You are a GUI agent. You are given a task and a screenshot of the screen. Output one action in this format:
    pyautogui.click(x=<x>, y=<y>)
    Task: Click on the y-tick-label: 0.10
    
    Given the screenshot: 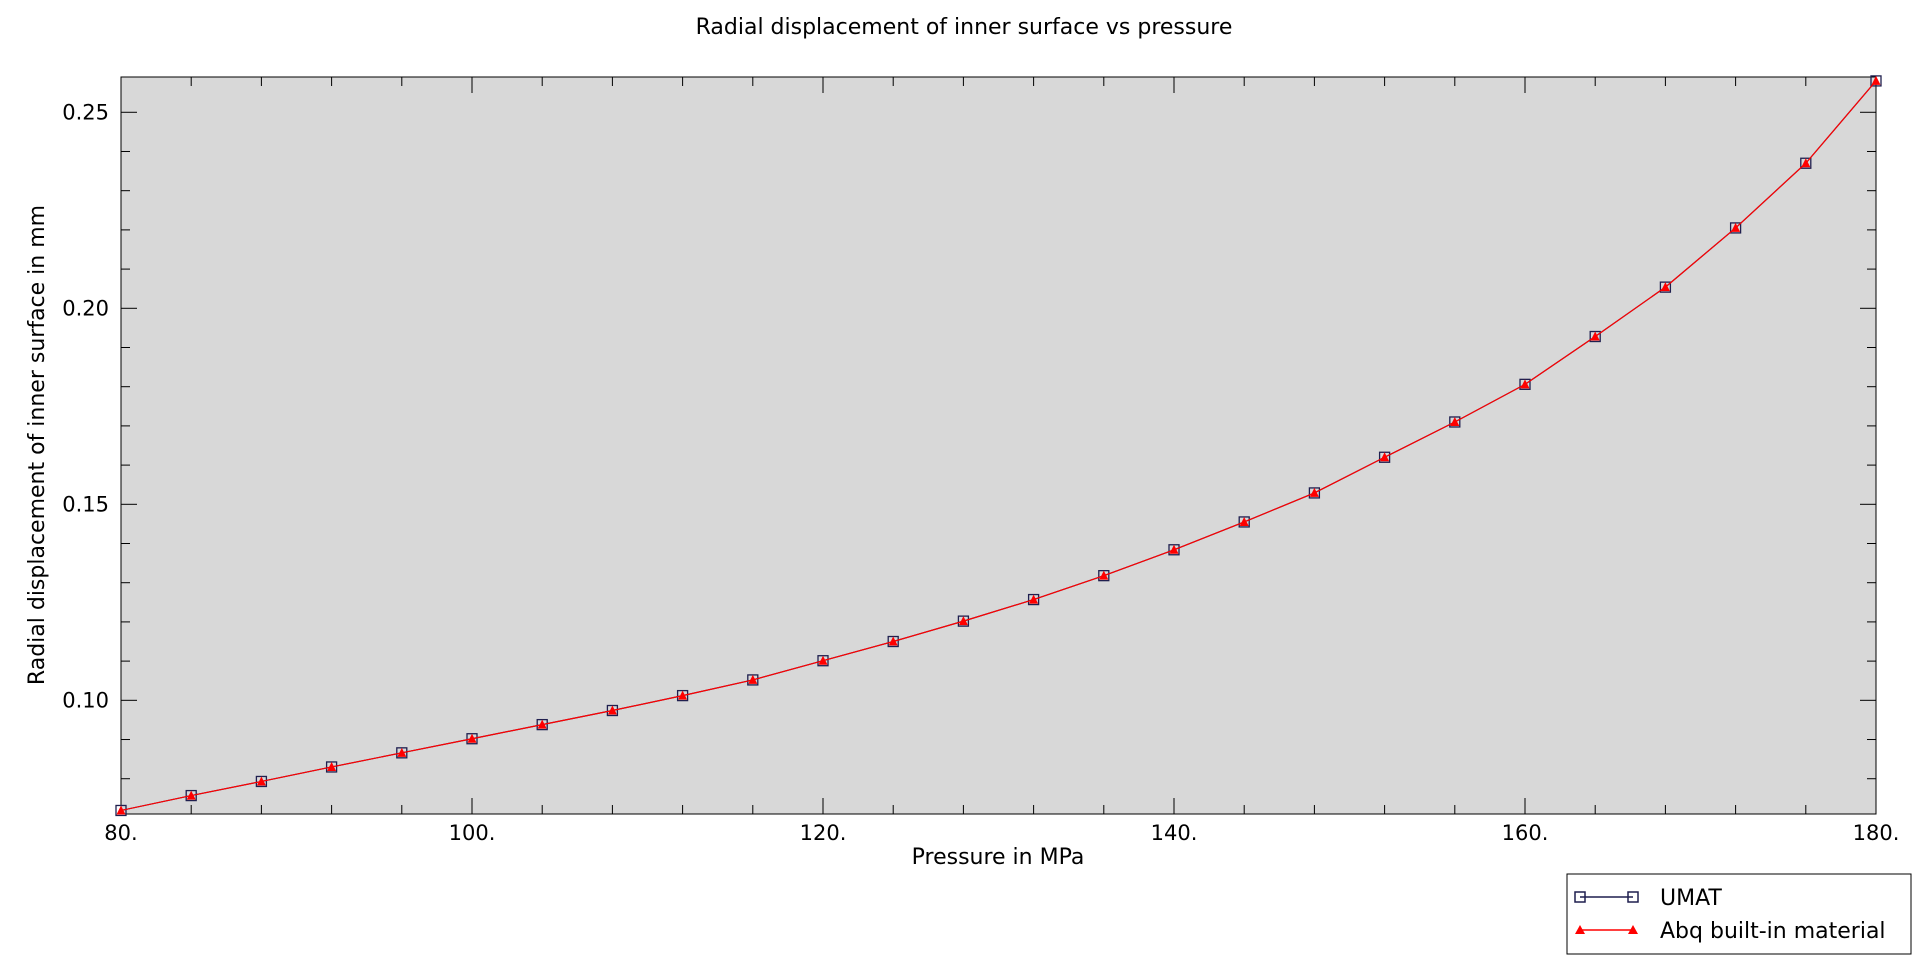 What is the action you would take?
    pyautogui.click(x=85, y=700)
    